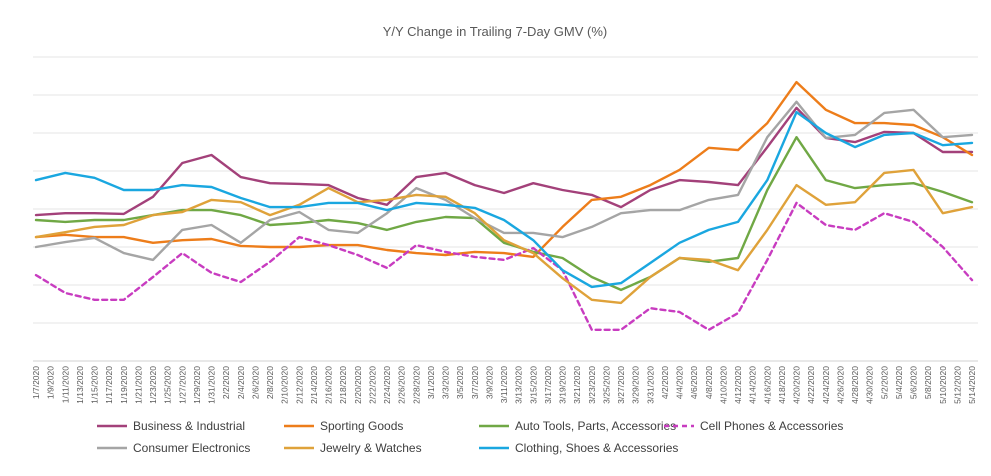  What do you see at coordinates (371, 448) in the screenshot?
I see `legend-label: Jewelry & Watches` at bounding box center [371, 448].